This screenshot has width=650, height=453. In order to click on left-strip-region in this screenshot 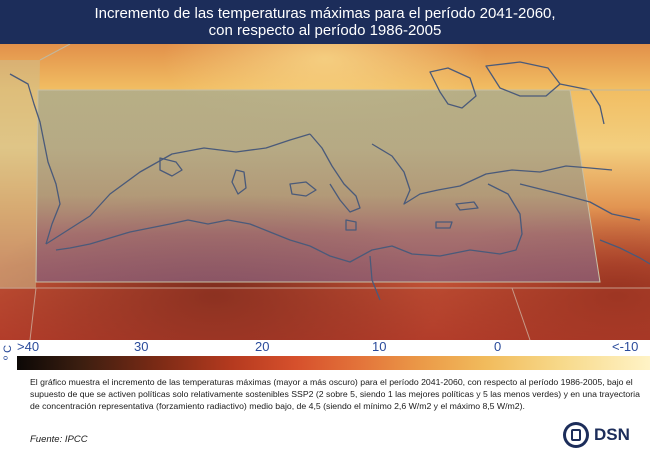, I will do `click(20, 174)`.